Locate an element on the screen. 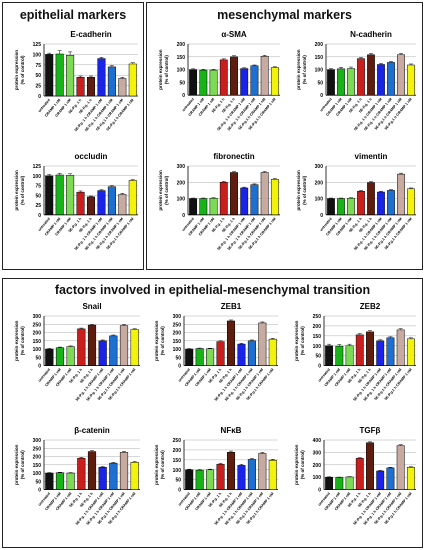 The image size is (425, 550). panel-title-epithelial: epithelial markers is located at coordinates (73, 15).